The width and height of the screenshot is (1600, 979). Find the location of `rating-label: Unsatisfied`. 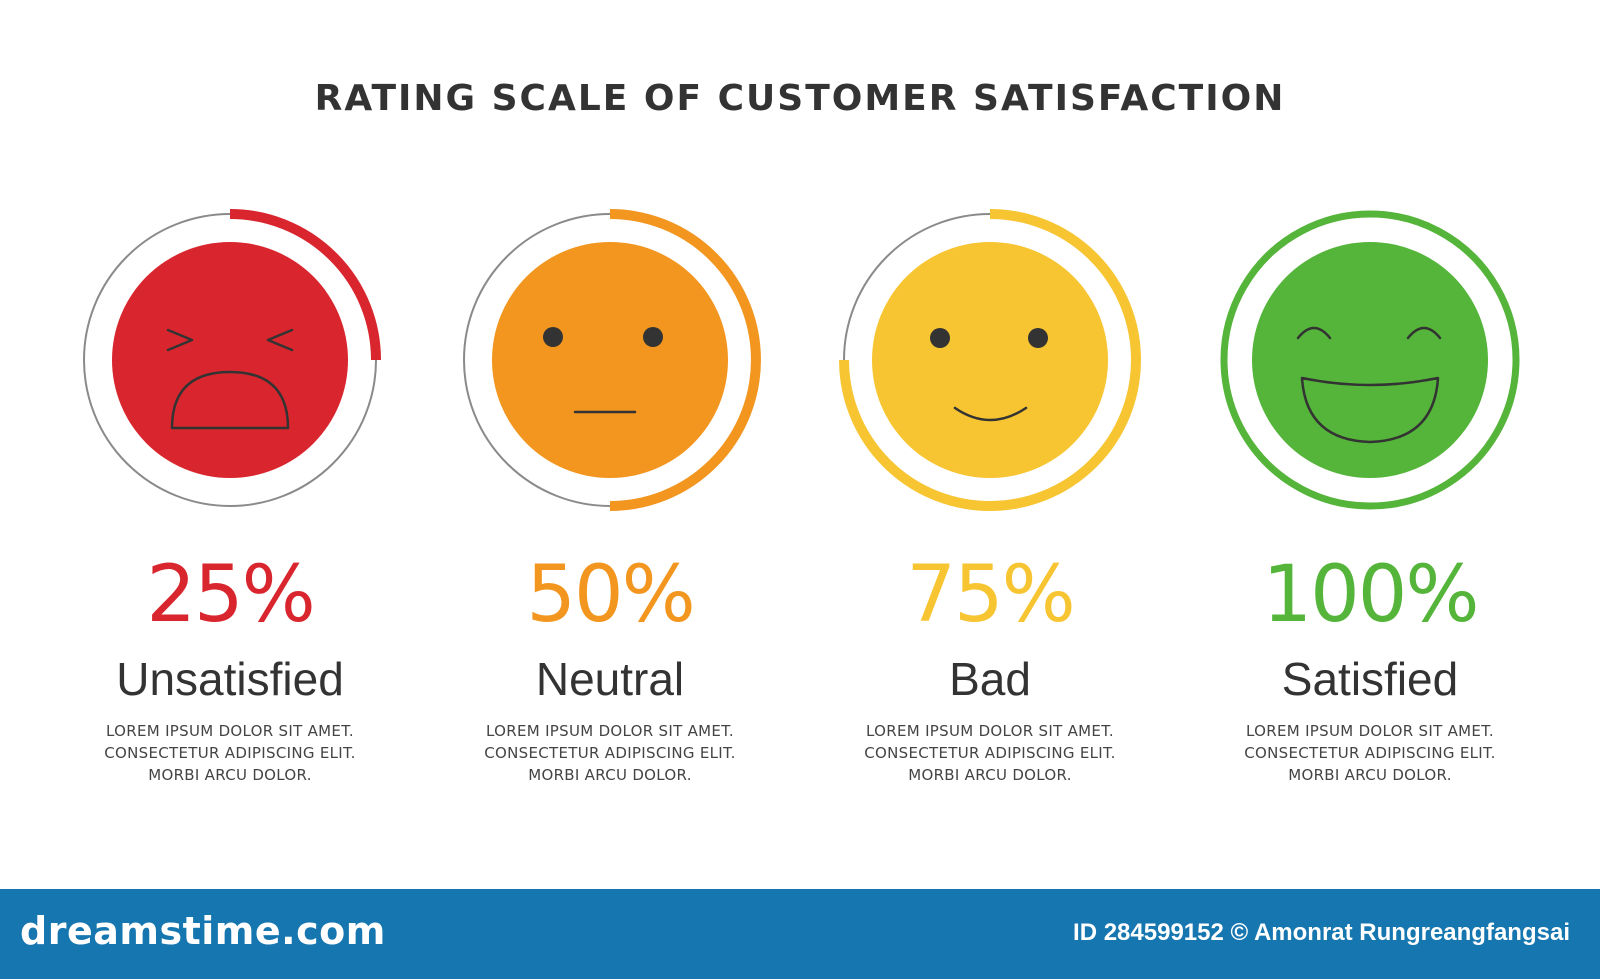

rating-label: Unsatisfied is located at coordinates (230, 679).